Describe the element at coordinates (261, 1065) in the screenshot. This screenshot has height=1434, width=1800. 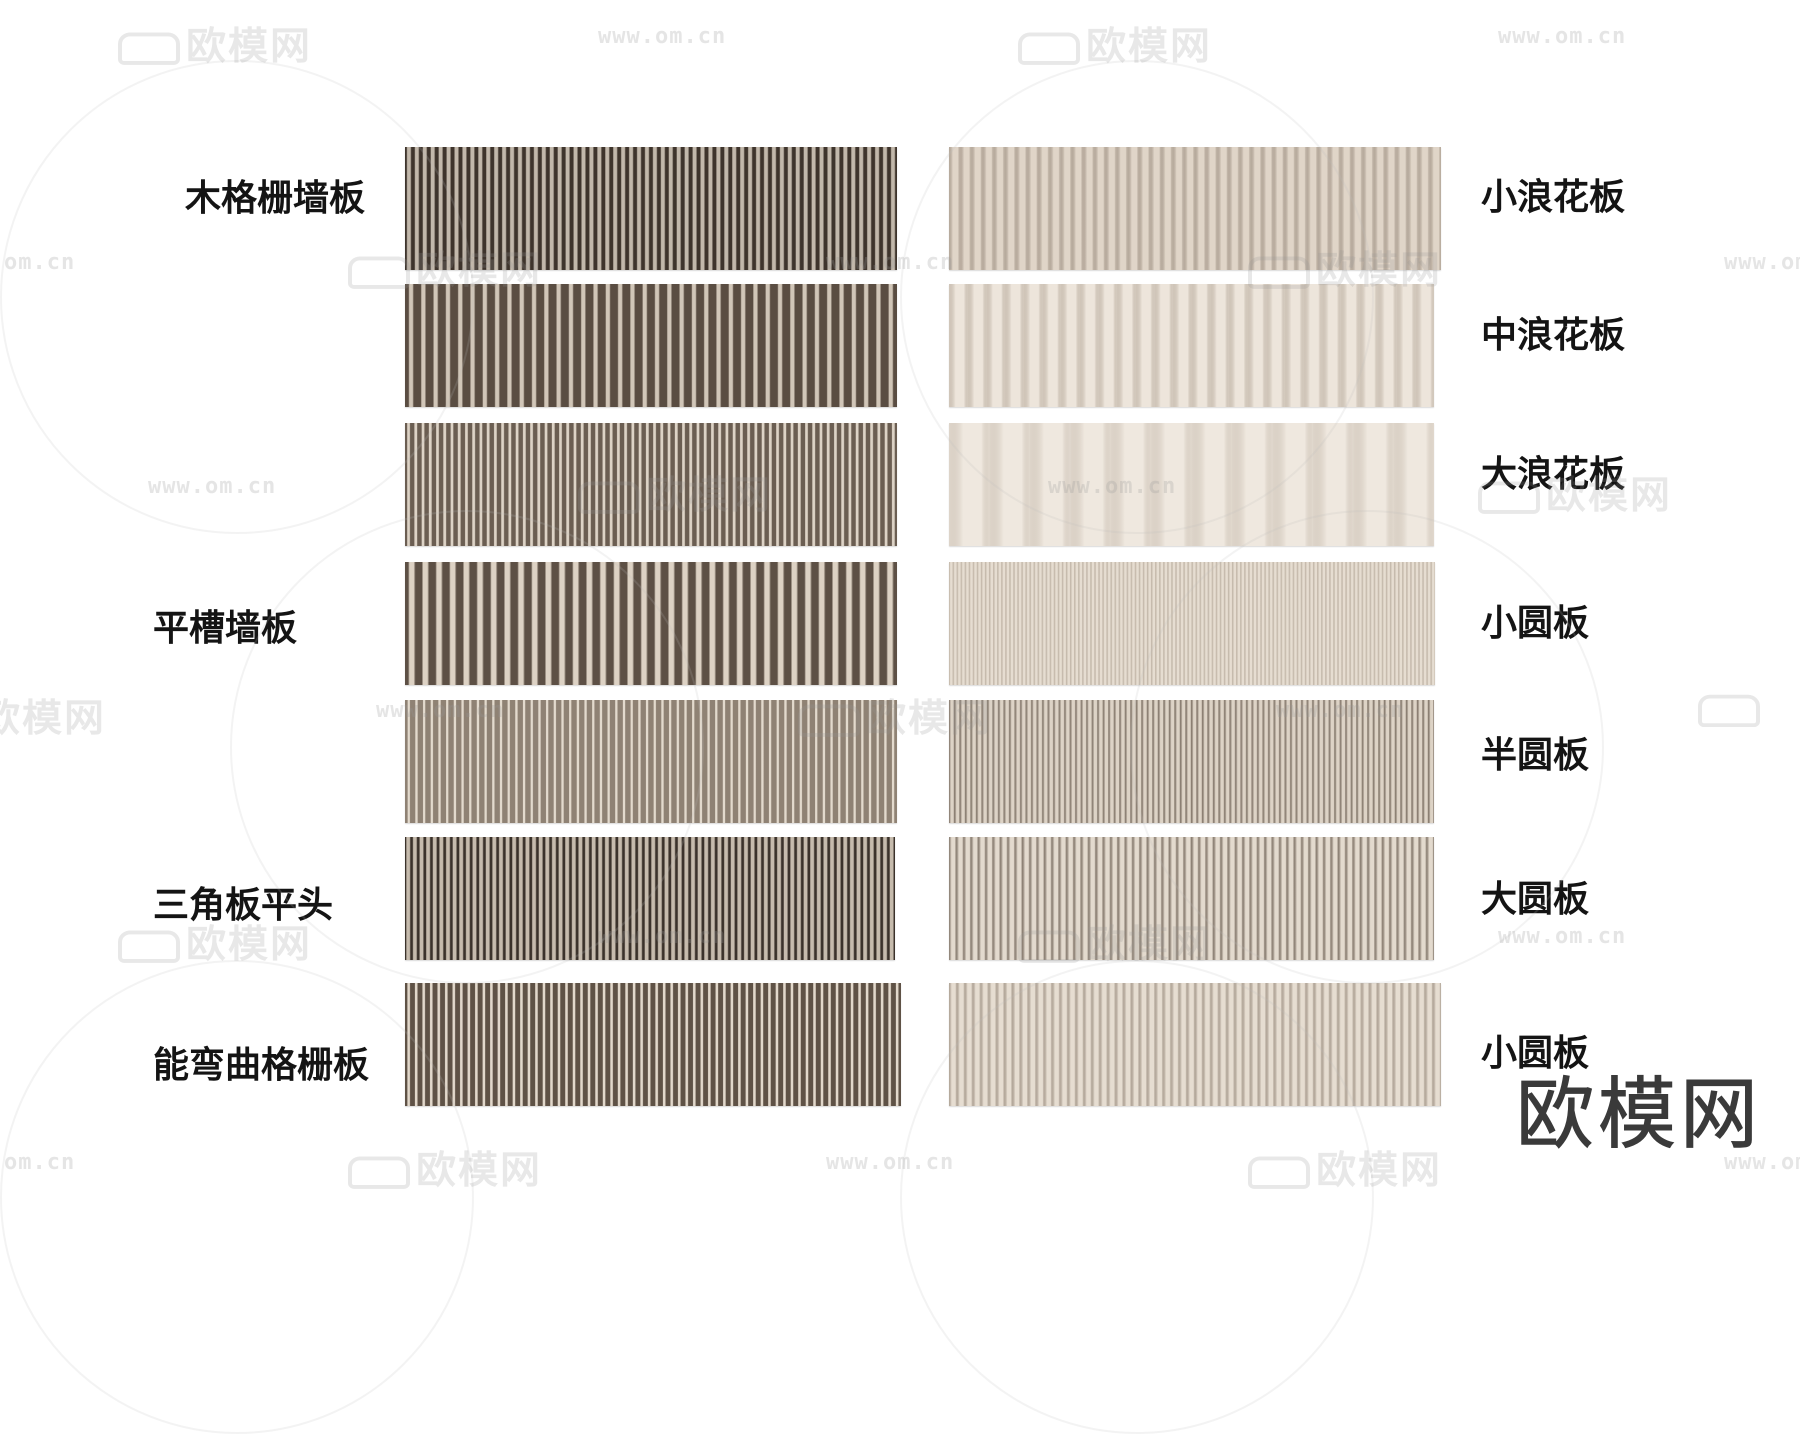
I see `label-bendable-grille-panel: 能弯曲格栅板` at that location.